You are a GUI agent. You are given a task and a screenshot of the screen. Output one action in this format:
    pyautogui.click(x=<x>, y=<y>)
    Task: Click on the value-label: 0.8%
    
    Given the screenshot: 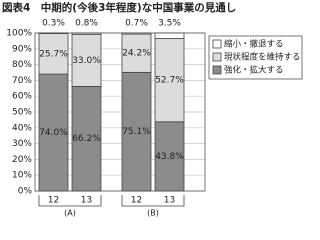 What is the action you would take?
    pyautogui.click(x=86, y=24)
    